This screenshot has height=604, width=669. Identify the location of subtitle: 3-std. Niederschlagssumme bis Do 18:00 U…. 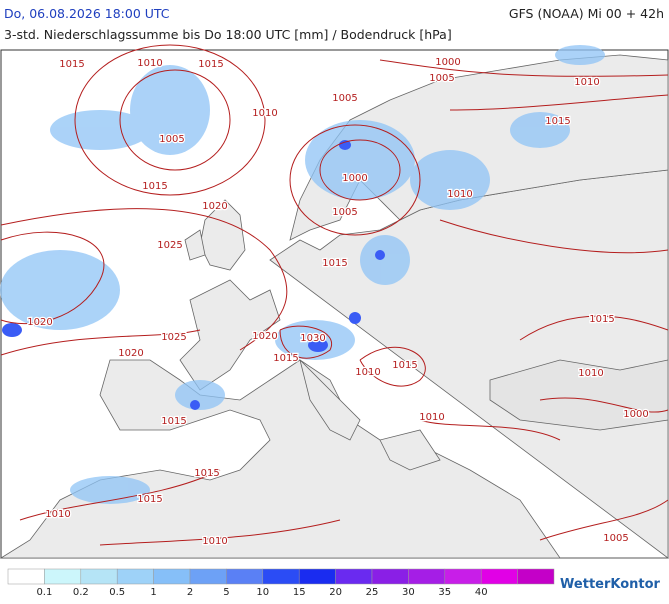
(228, 34).